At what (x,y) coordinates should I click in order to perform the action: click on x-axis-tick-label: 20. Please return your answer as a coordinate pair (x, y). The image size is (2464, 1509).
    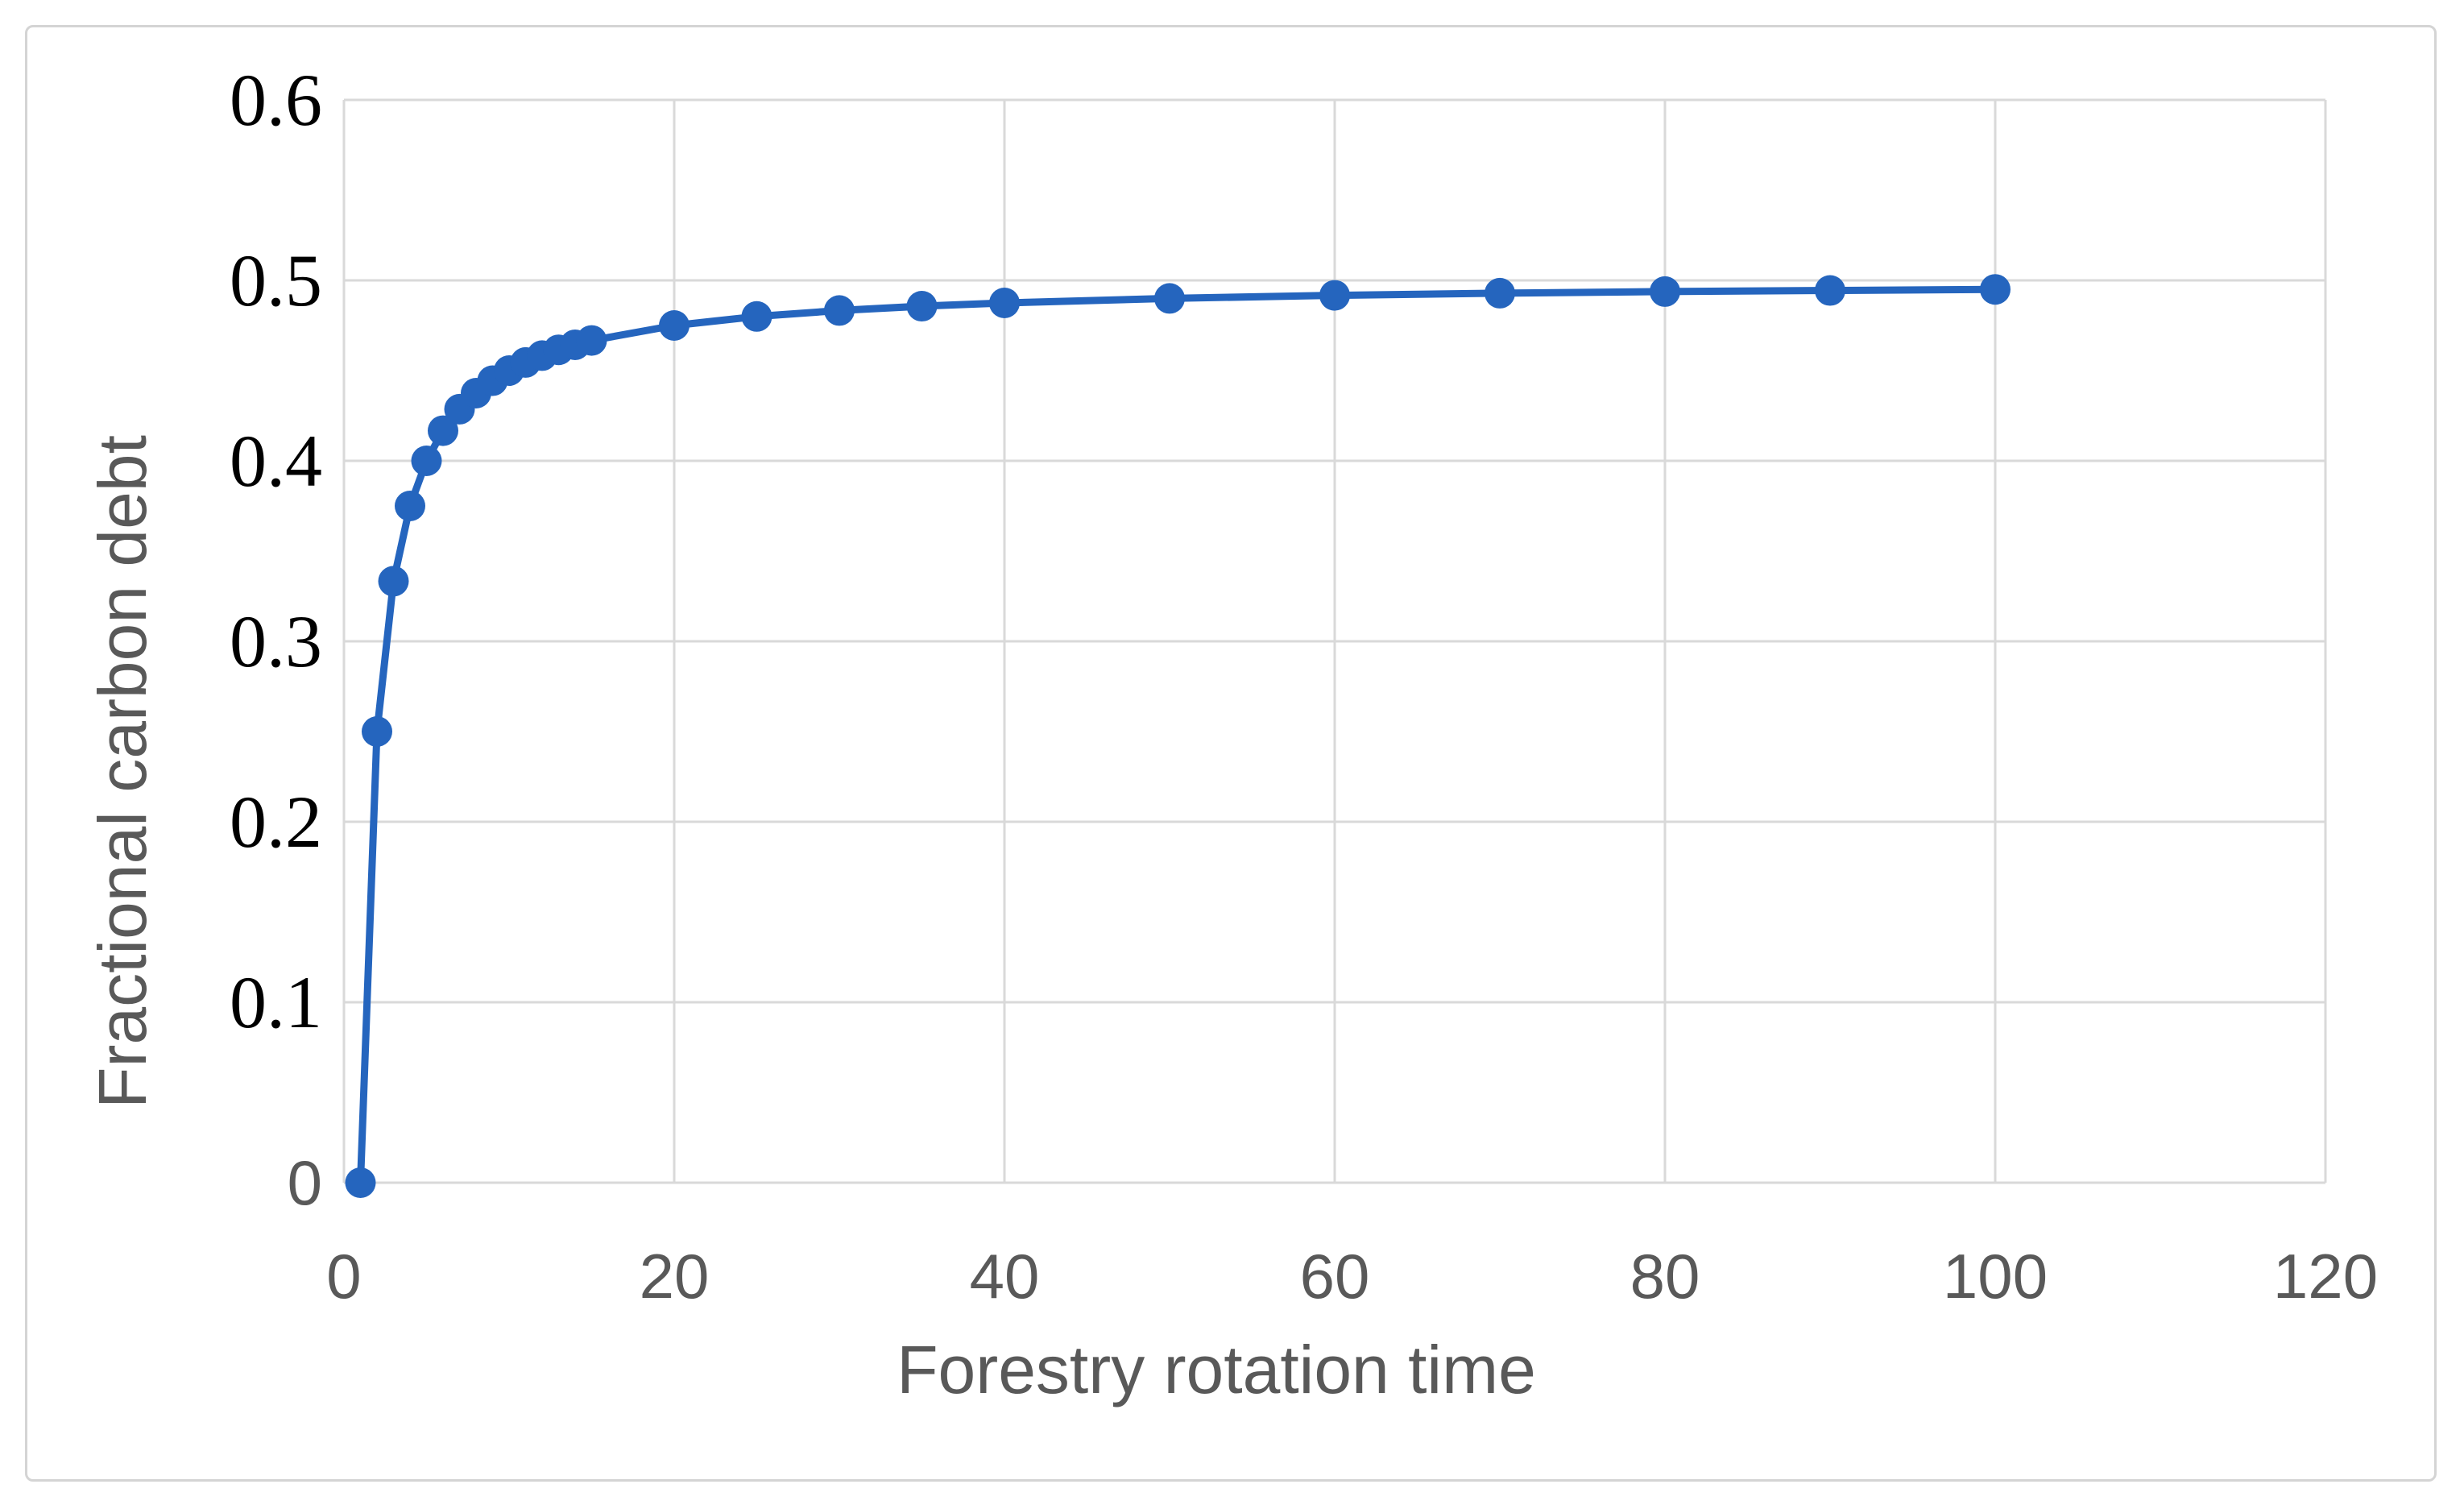
    Looking at the image, I should click on (674, 1276).